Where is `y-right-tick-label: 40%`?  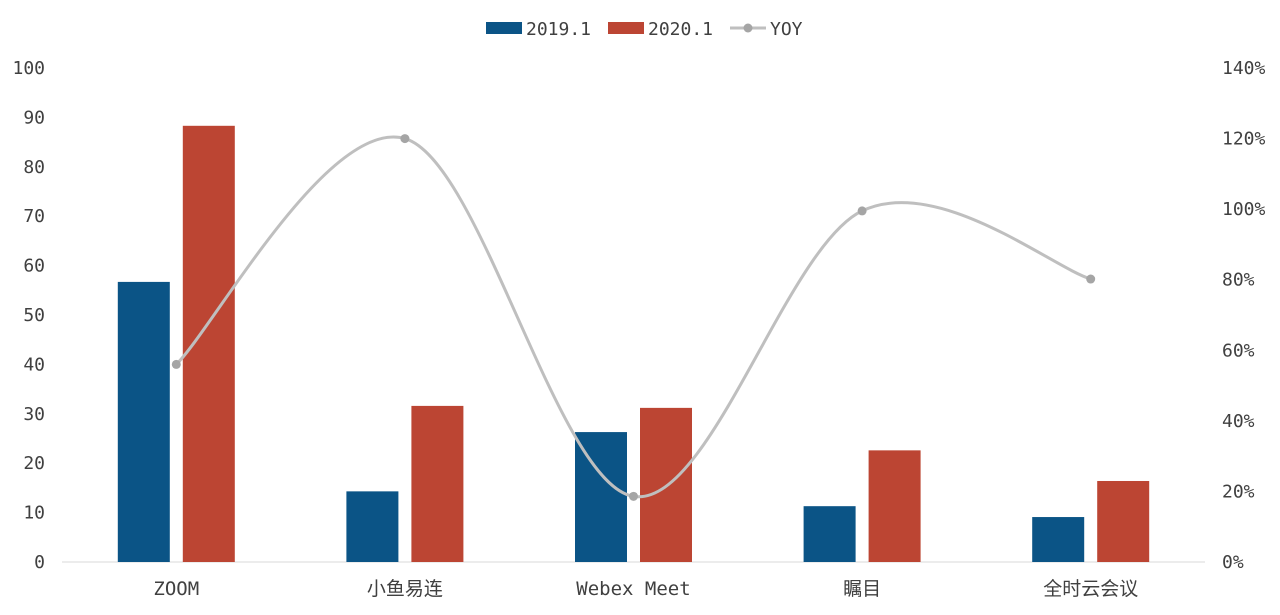 y-right-tick-label: 40% is located at coordinates (1238, 421).